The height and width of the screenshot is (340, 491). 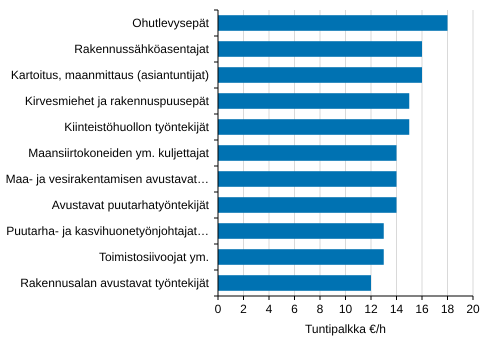 I want to click on x-tick-label: 14, so click(x=397, y=309).